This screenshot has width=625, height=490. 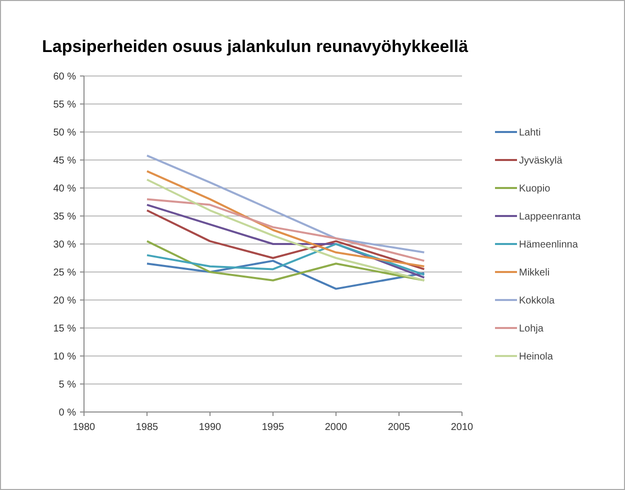 What do you see at coordinates (64, 245) in the screenshot?
I see `y-tick-label: 30 %` at bounding box center [64, 245].